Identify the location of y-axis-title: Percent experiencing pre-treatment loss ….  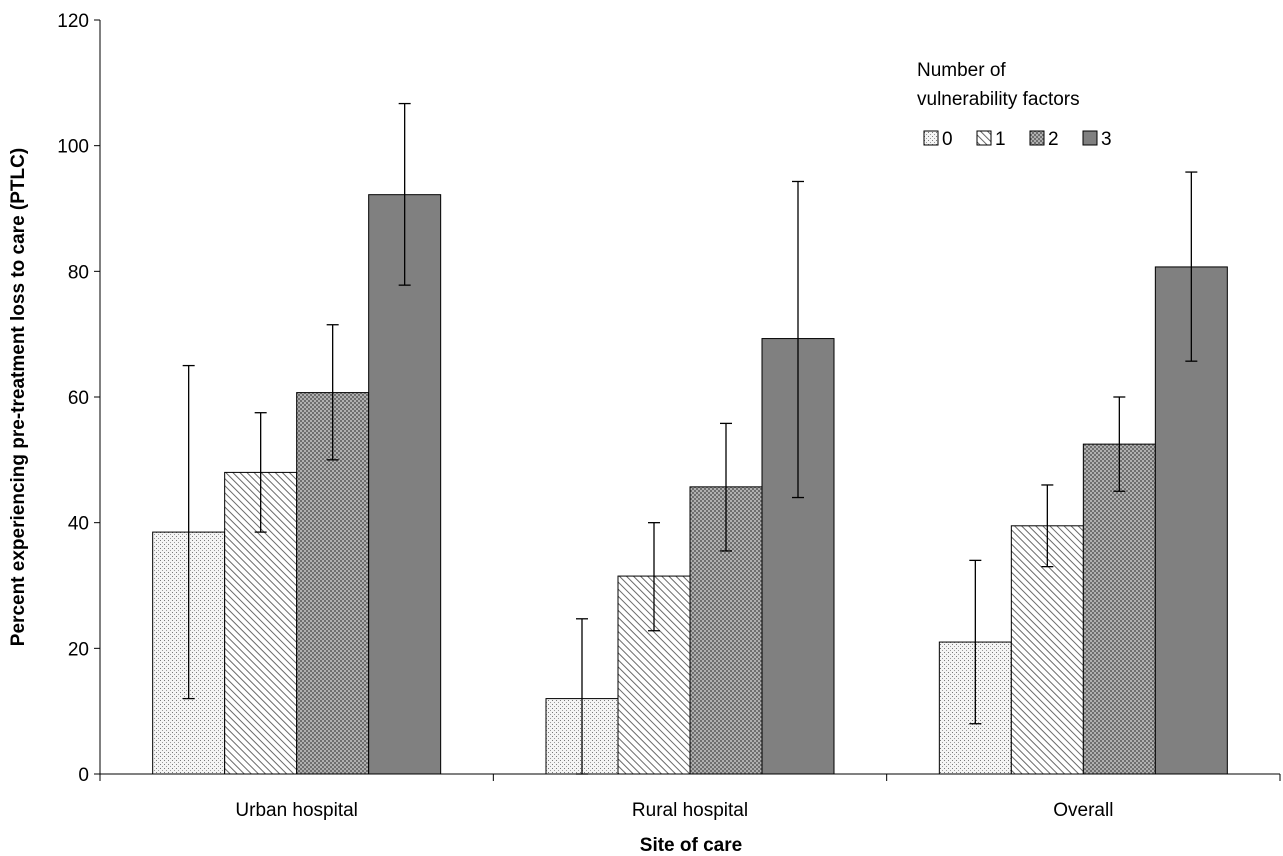
(18, 397).